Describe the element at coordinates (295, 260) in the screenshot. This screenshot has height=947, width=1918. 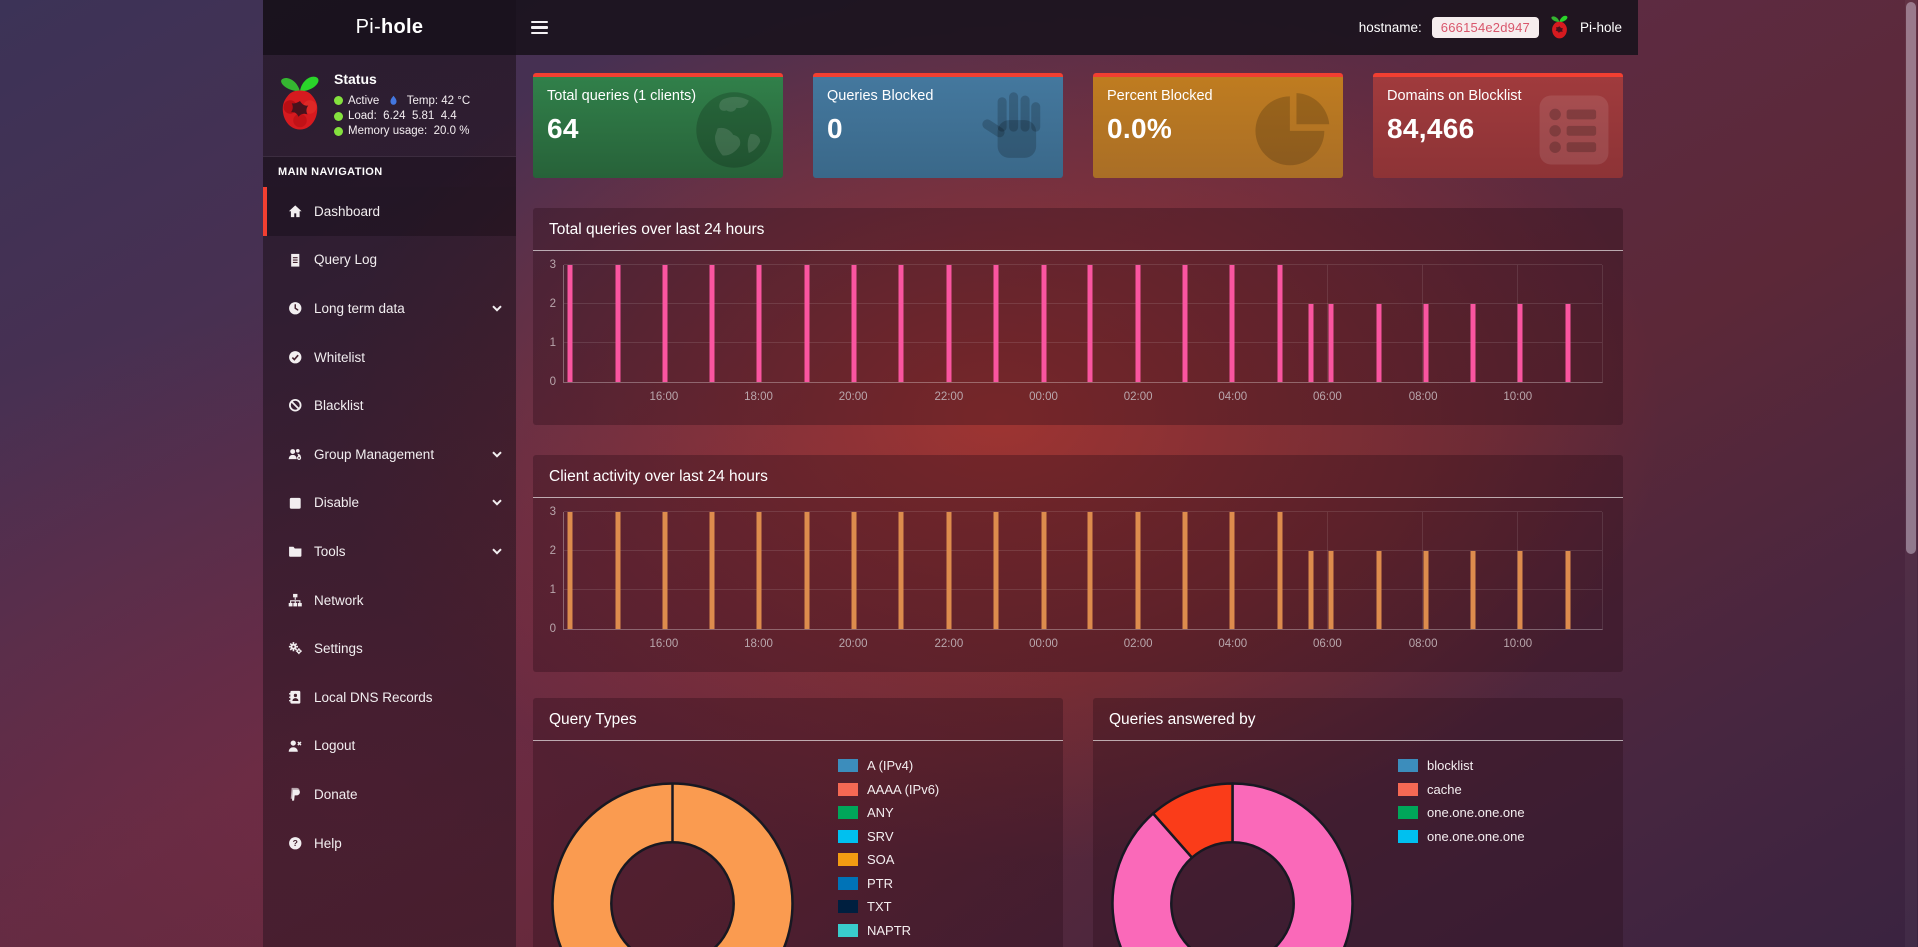
I see `file-icon` at that location.